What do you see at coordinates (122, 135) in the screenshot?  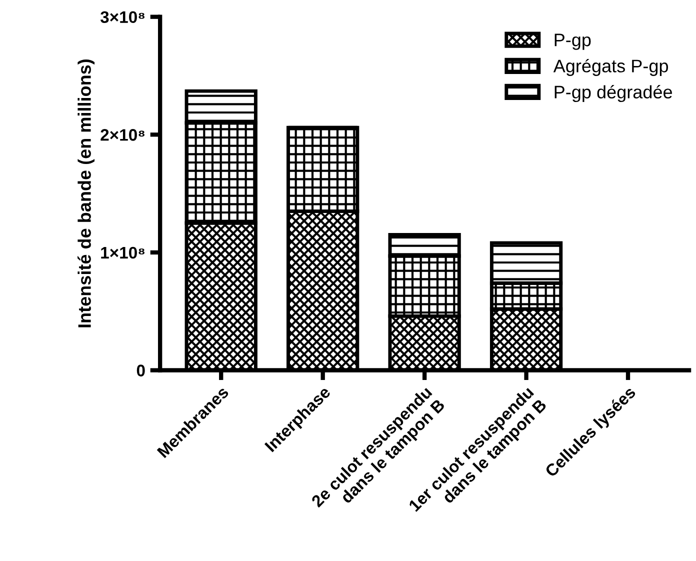 I see `y-tick-label: 2×10⁸` at bounding box center [122, 135].